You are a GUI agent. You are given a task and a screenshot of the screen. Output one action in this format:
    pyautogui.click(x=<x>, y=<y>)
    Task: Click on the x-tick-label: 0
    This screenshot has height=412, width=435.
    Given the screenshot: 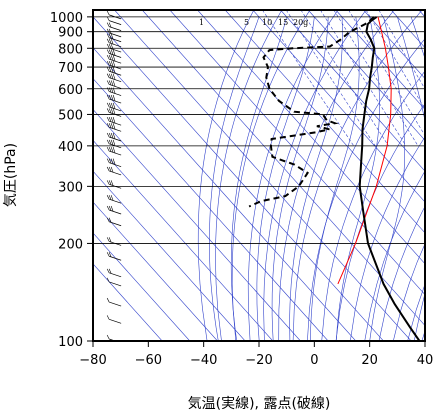 What is the action you would take?
    pyautogui.click(x=314, y=360)
    